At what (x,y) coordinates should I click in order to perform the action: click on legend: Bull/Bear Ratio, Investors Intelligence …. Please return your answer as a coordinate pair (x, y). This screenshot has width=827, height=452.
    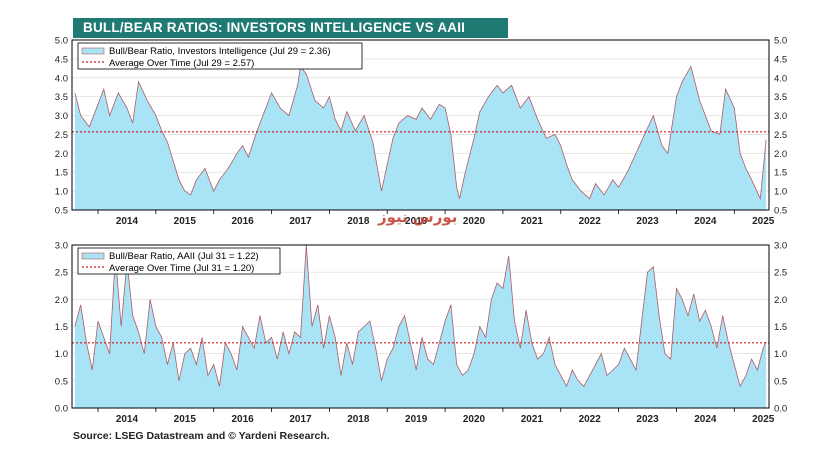
    Looking at the image, I should click on (220, 56).